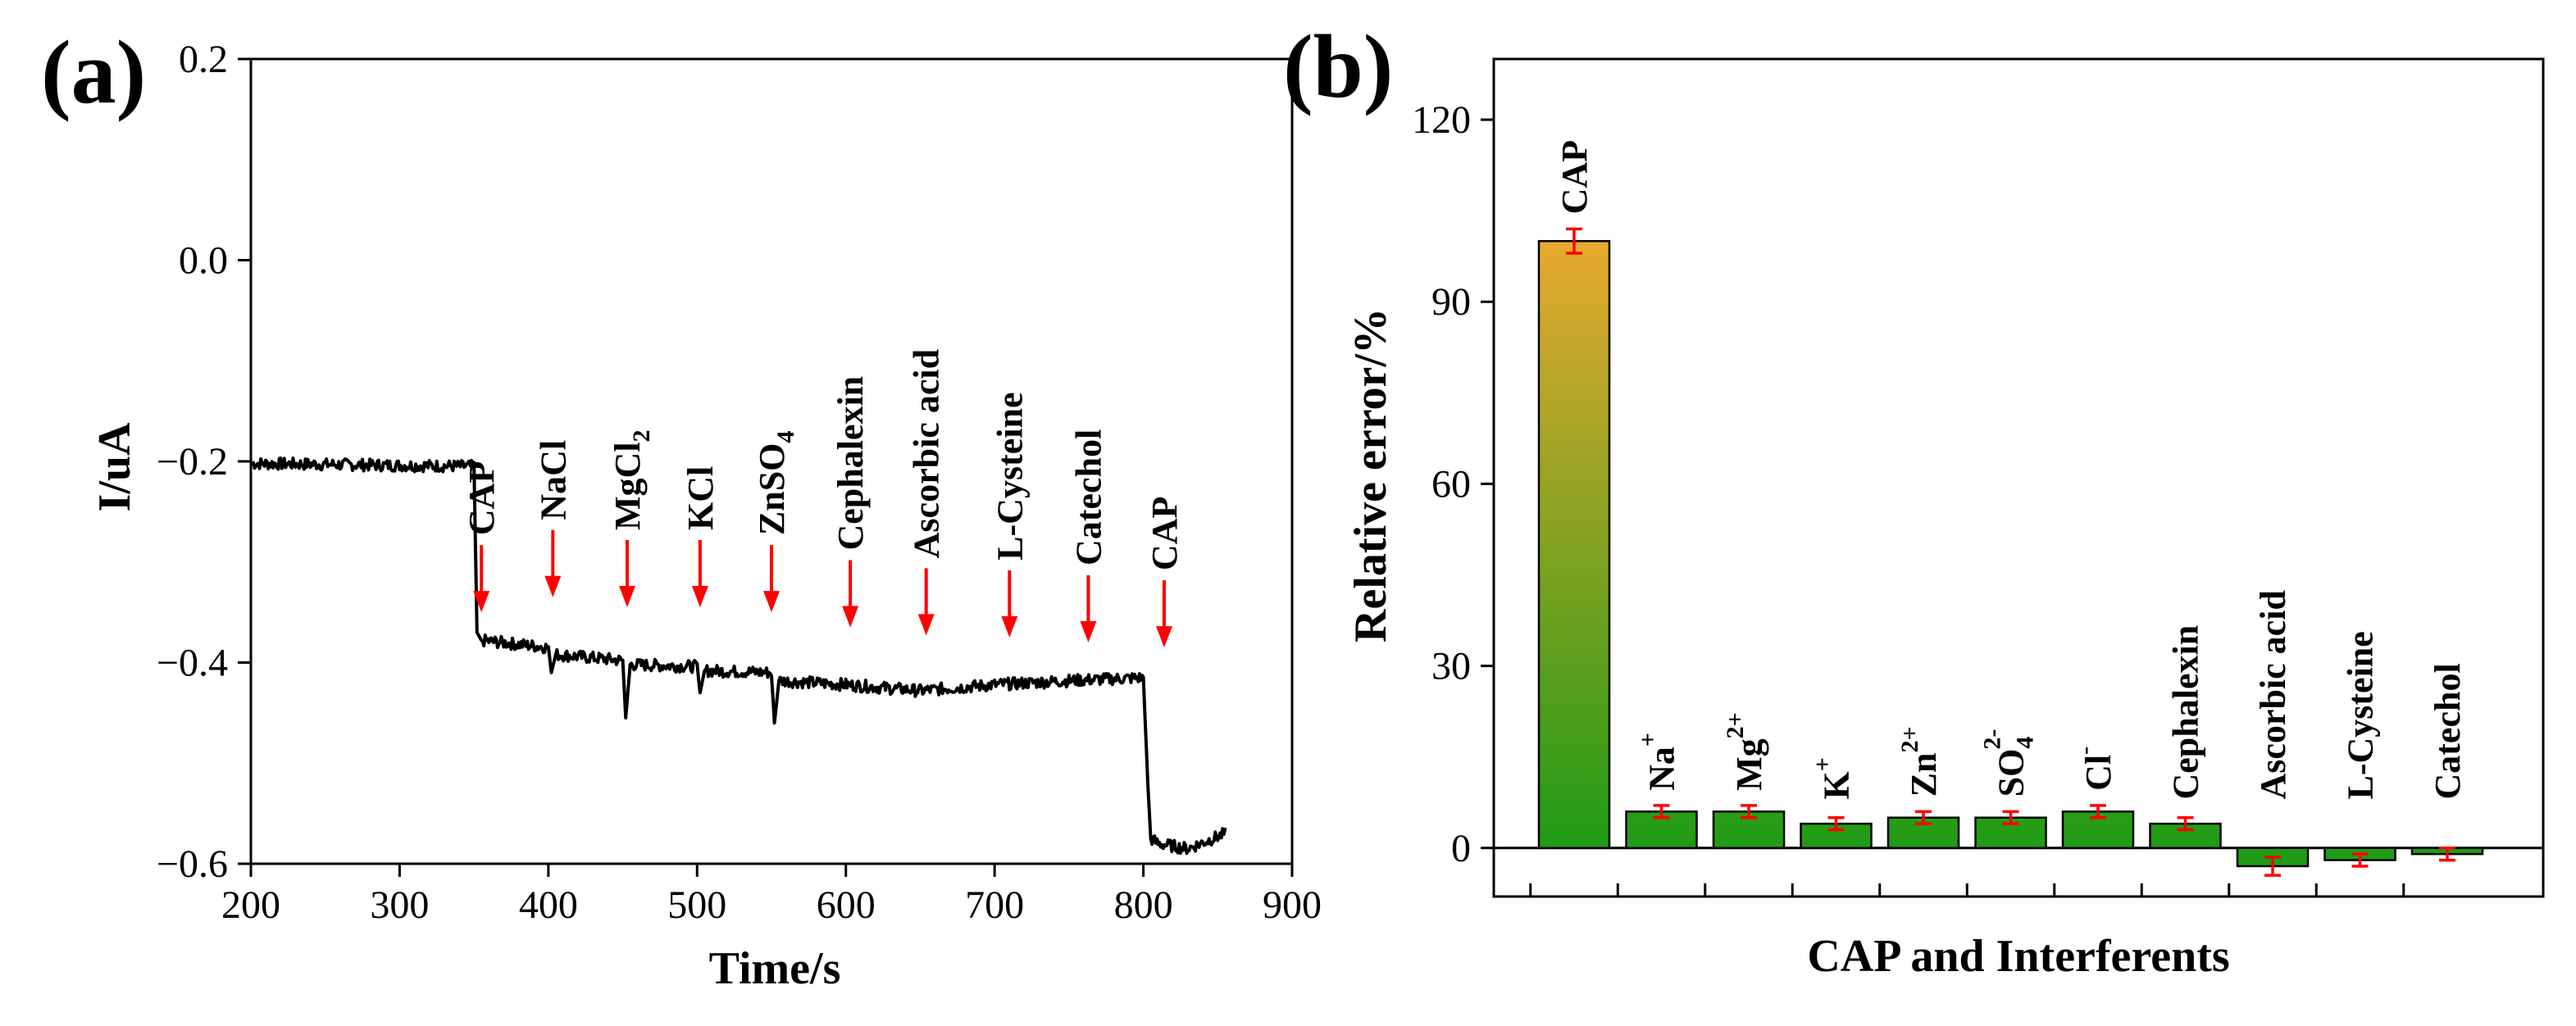 This screenshot has height=1026, width=2576. Describe the element at coordinates (1451, 666) in the screenshot. I see `panel-b-y-tick-label: 30` at that location.